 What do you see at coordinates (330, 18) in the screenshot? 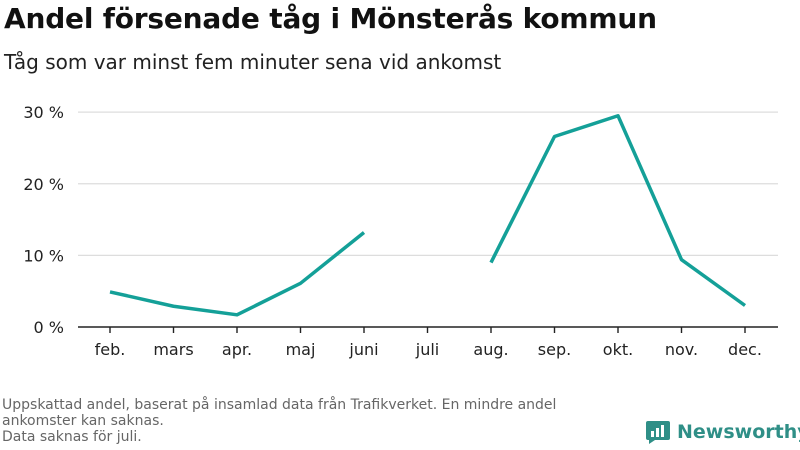
I see `chart-title: Andel försenade tåg i Mönsterås kommun` at bounding box center [330, 18].